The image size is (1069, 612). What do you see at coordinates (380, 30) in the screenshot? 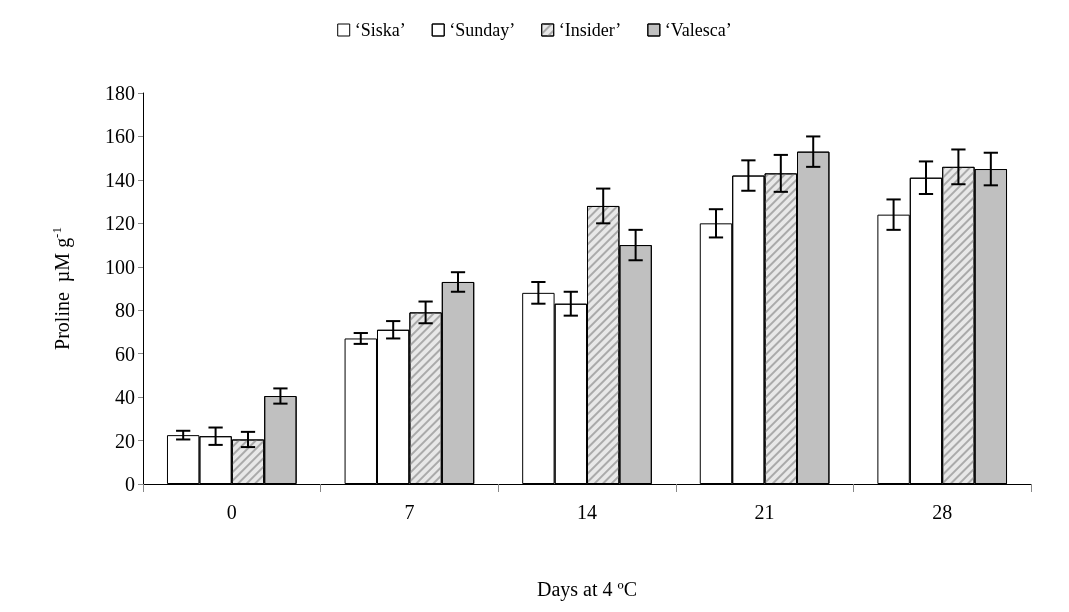
I see `legend-label: ‘Siska’` at bounding box center [380, 30].